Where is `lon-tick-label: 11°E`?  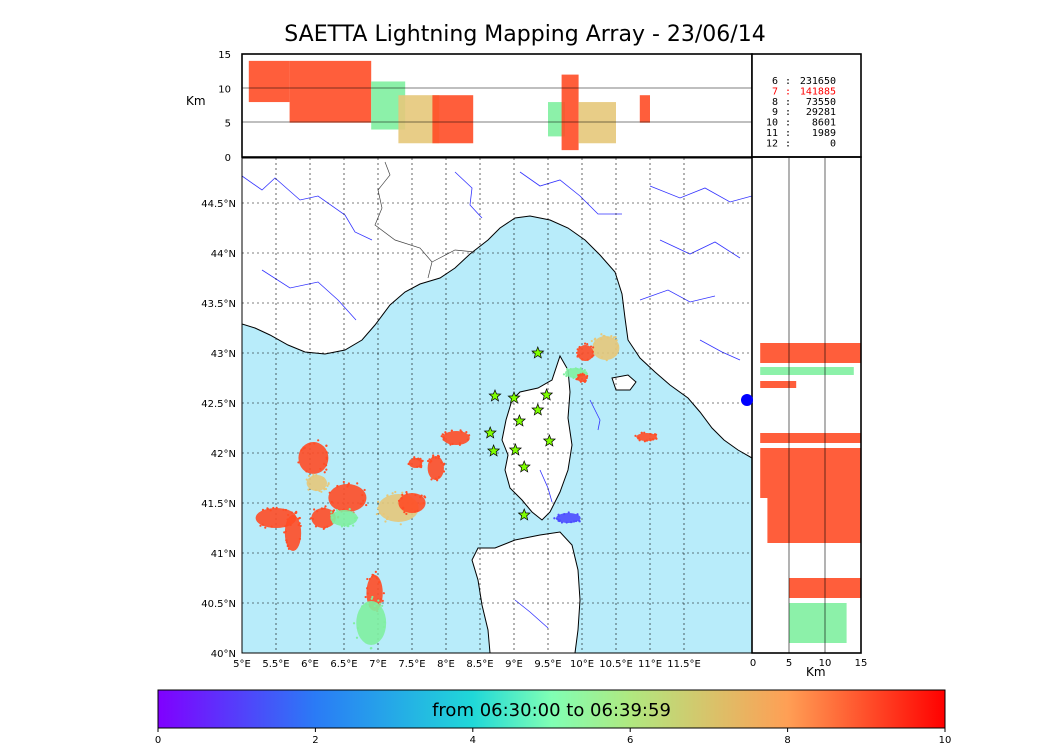
lon-tick-label: 11°E is located at coordinates (650, 664).